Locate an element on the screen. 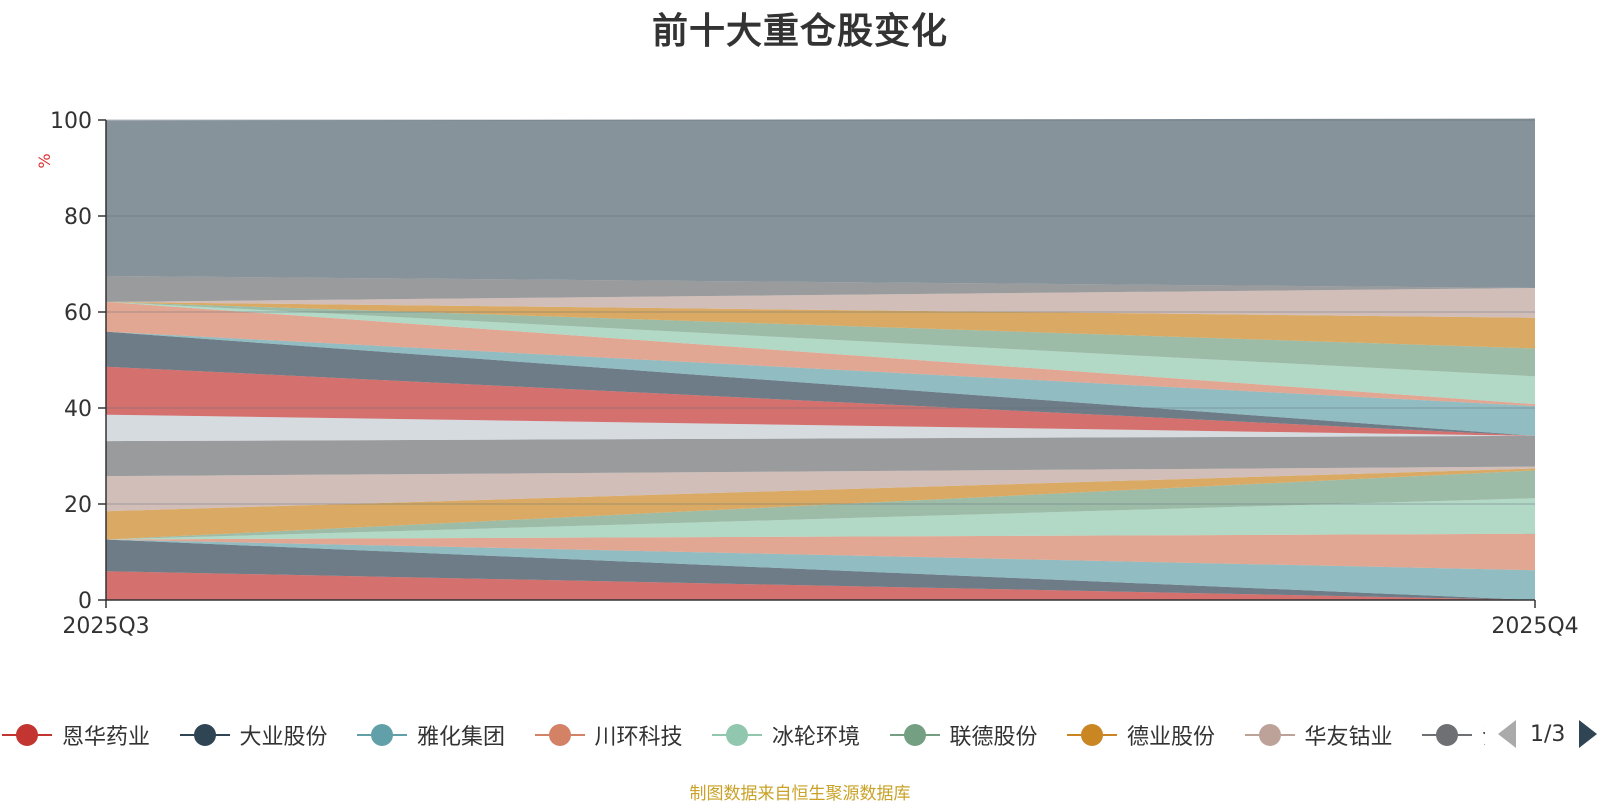 The width and height of the screenshot is (1600, 804). legend-label: 冰轮环境 is located at coordinates (816, 737).